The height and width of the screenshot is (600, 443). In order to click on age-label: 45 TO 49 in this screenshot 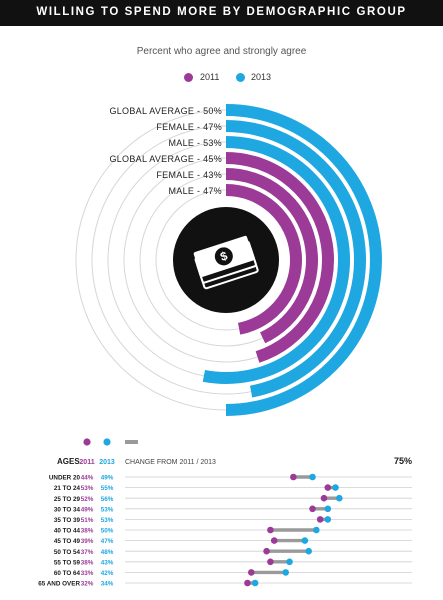, I will do `click(67, 541)`.